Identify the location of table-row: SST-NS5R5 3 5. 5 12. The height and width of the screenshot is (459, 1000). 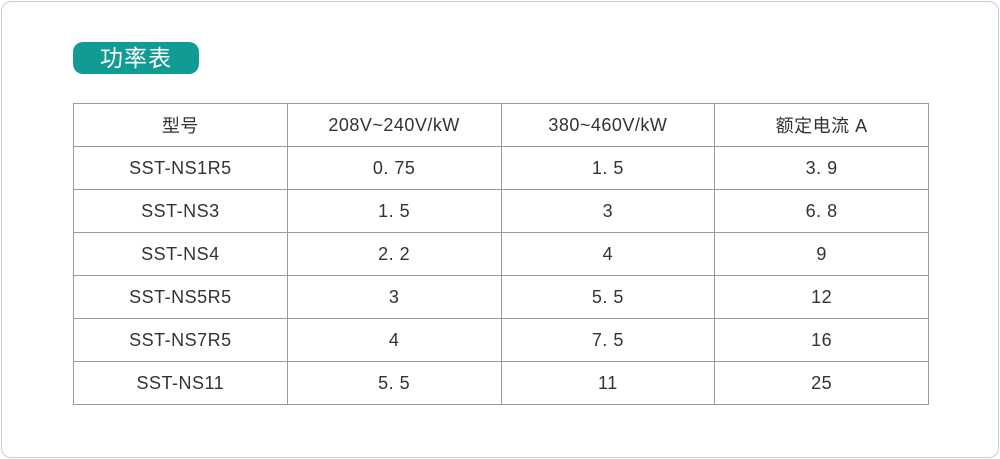
(501, 297).